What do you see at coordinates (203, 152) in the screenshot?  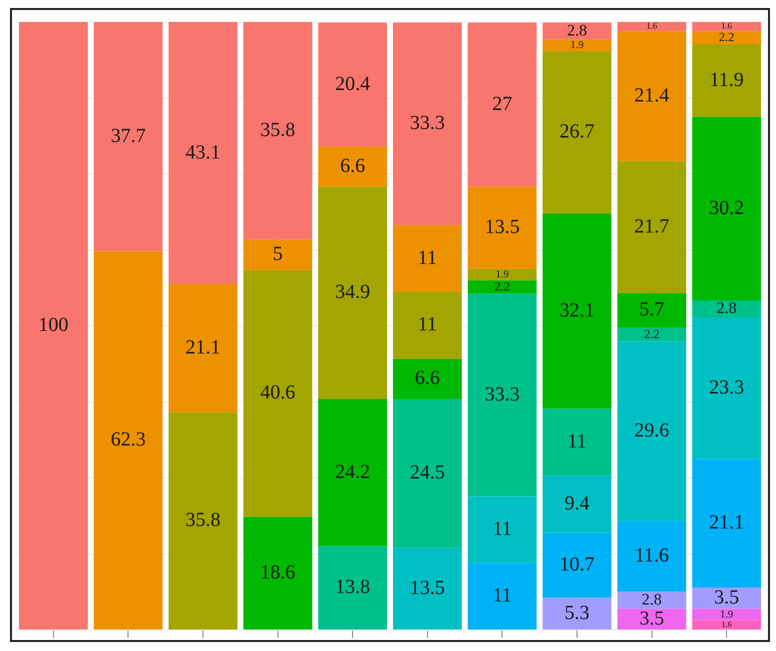 I see `data-label: 43.1` at bounding box center [203, 152].